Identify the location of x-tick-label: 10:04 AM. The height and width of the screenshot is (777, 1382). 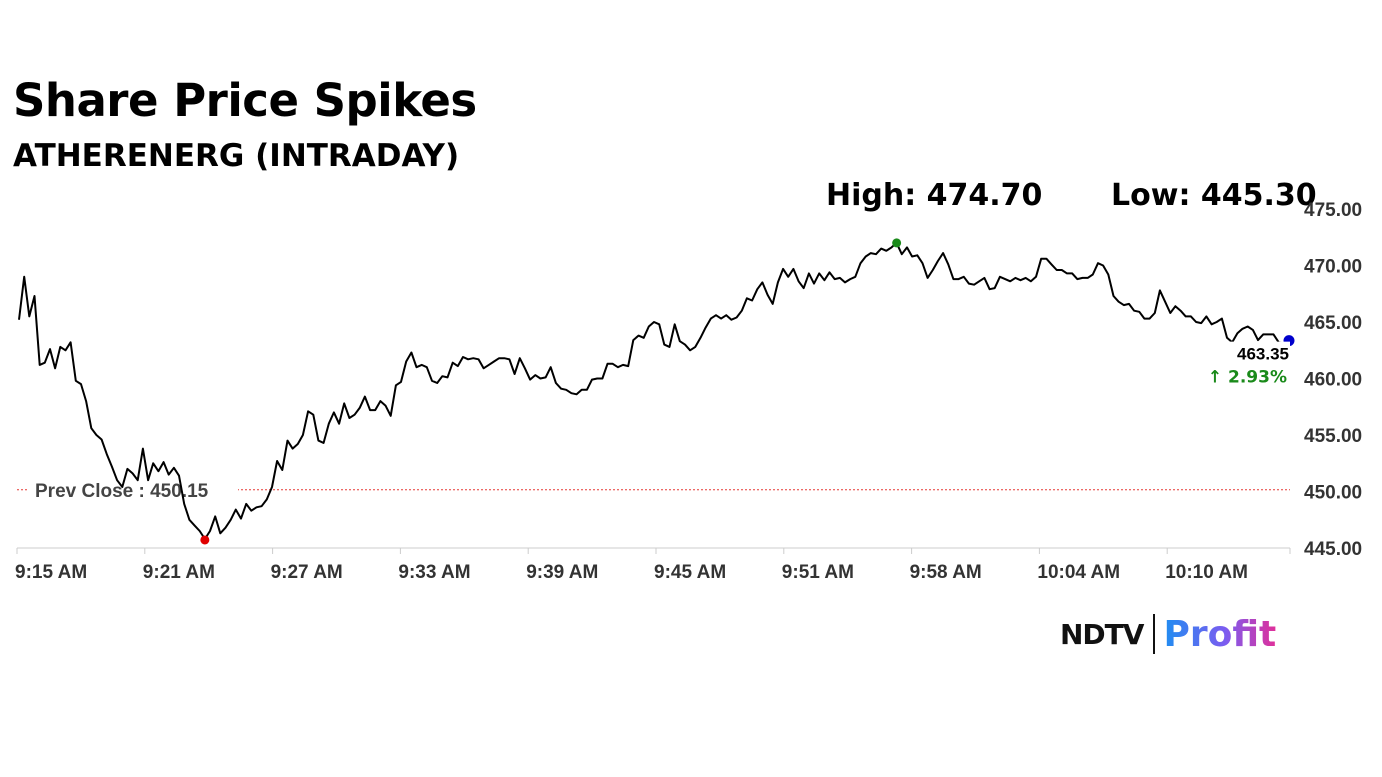
(1078, 572).